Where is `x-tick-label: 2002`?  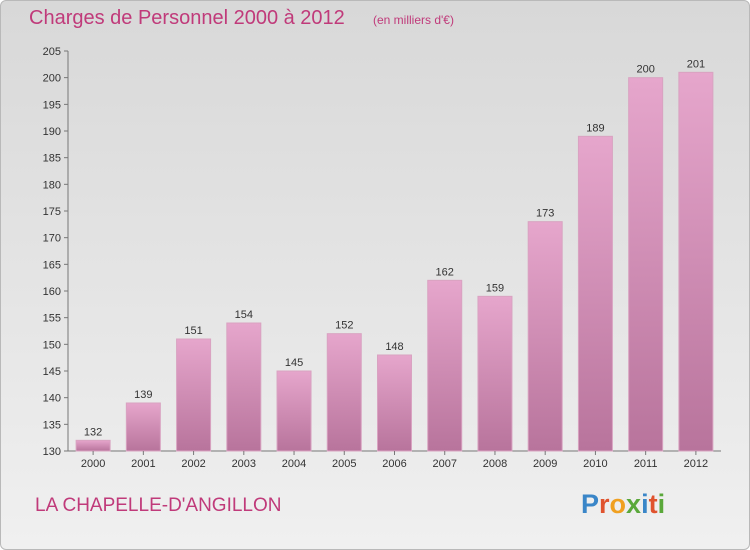
x-tick-label: 2002 is located at coordinates (193, 464).